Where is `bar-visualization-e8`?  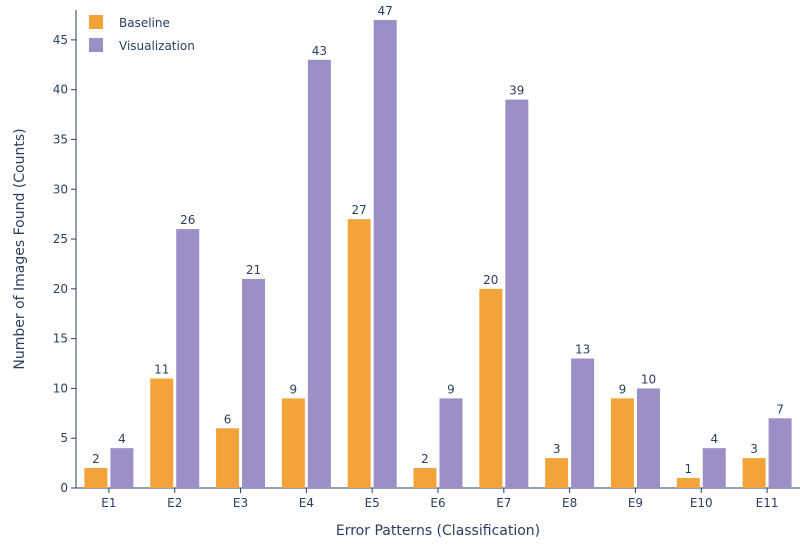
bar-visualization-e8 is located at coordinates (583, 423).